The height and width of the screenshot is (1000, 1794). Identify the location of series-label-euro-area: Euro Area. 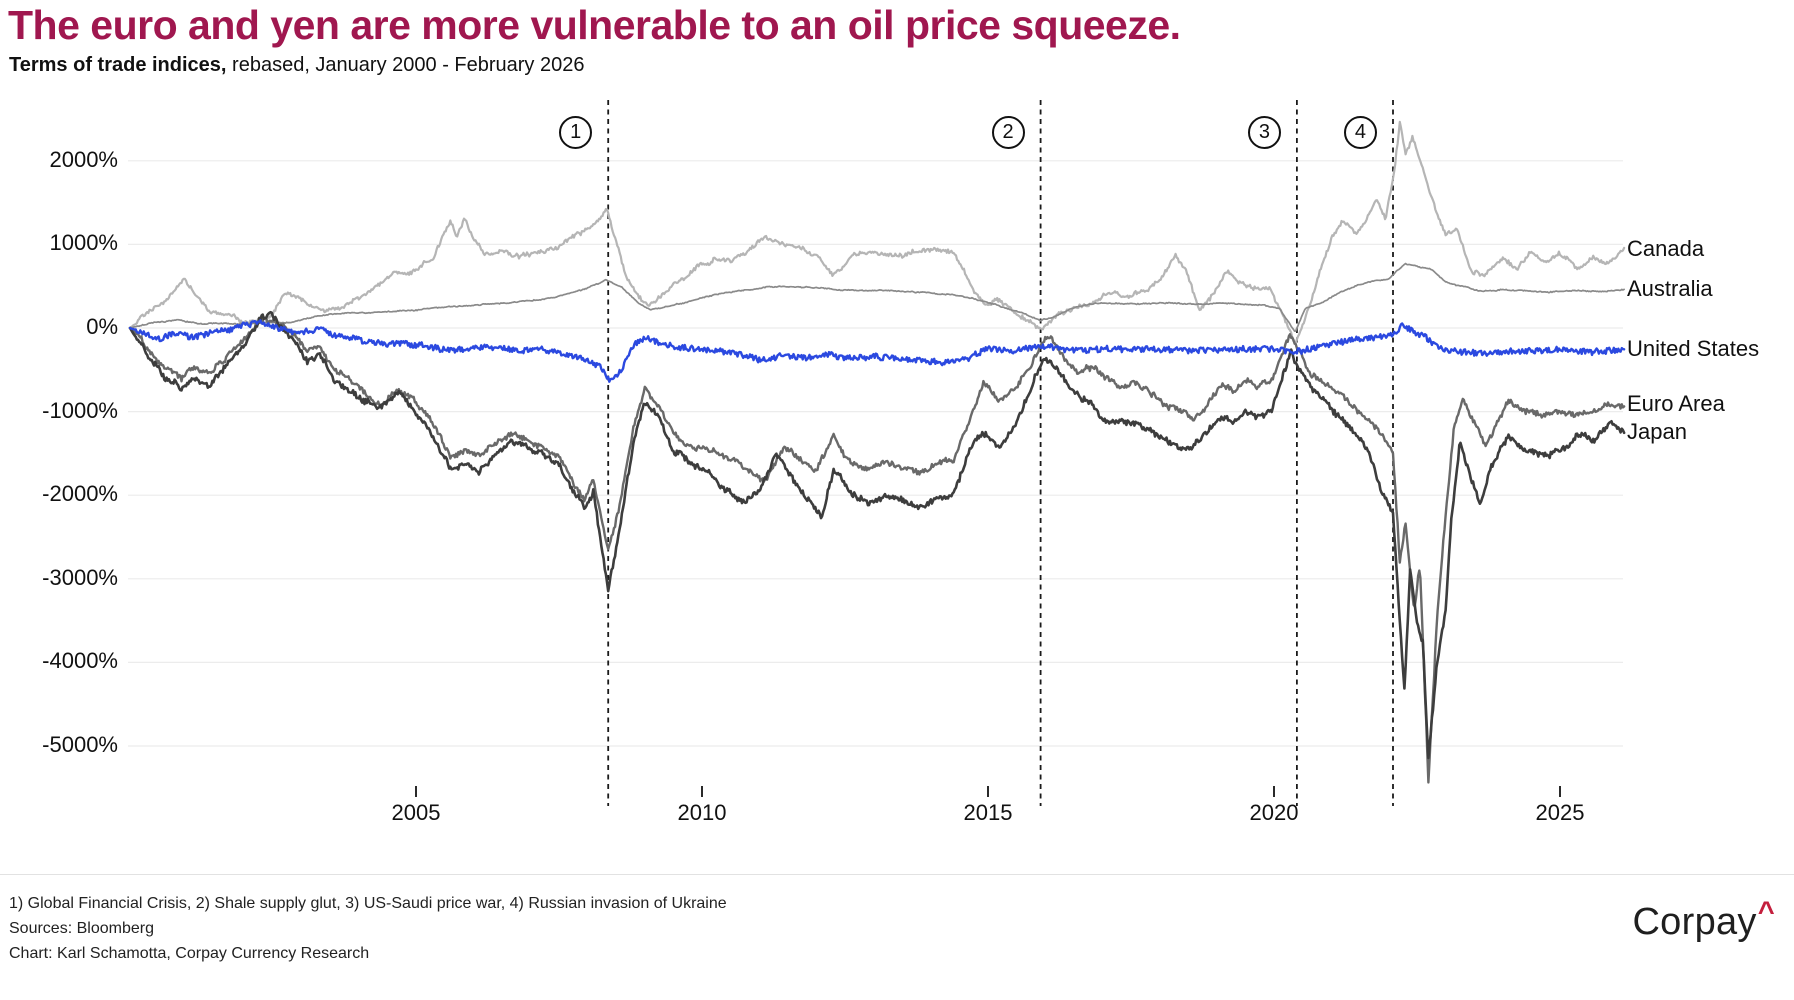
(1676, 403).